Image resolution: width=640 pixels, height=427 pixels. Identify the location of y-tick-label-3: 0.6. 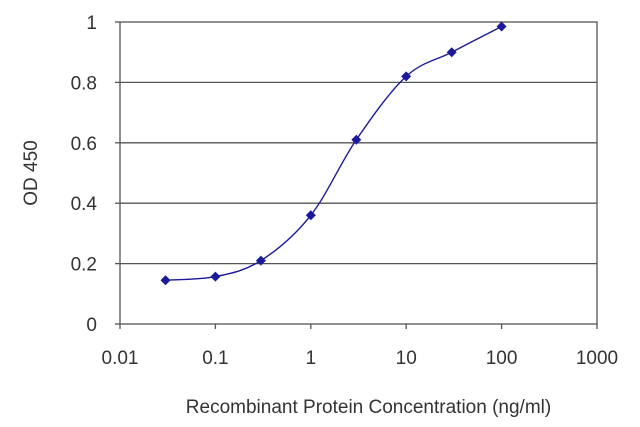
(84, 144).